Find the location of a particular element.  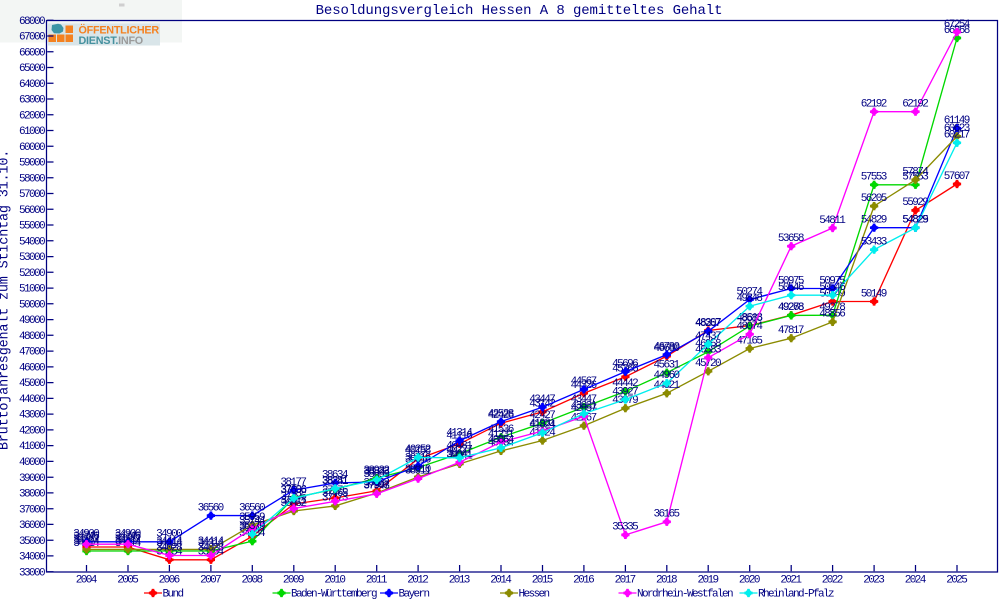

svg-text: Baden-Württemberg is located at coordinates (334, 594).